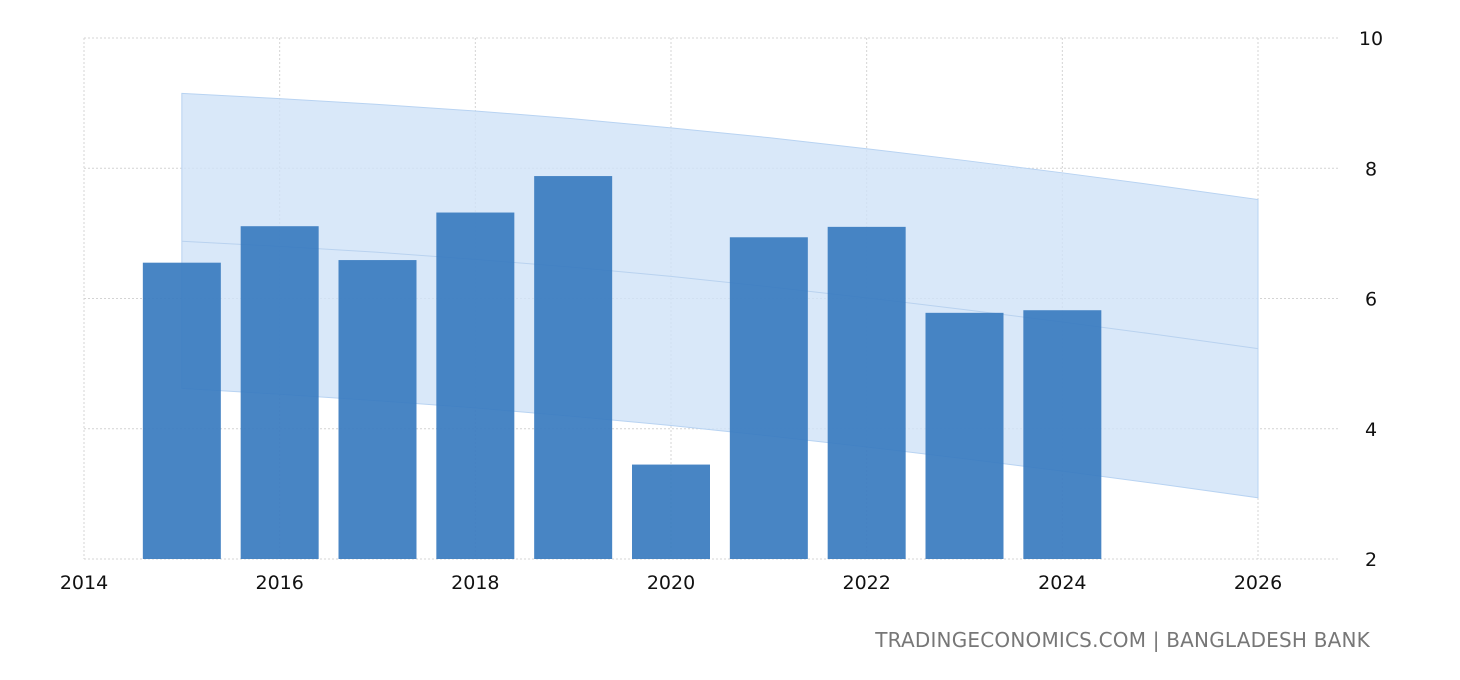  What do you see at coordinates (1371, 560) in the screenshot?
I see `y-tick-label: 2` at bounding box center [1371, 560].